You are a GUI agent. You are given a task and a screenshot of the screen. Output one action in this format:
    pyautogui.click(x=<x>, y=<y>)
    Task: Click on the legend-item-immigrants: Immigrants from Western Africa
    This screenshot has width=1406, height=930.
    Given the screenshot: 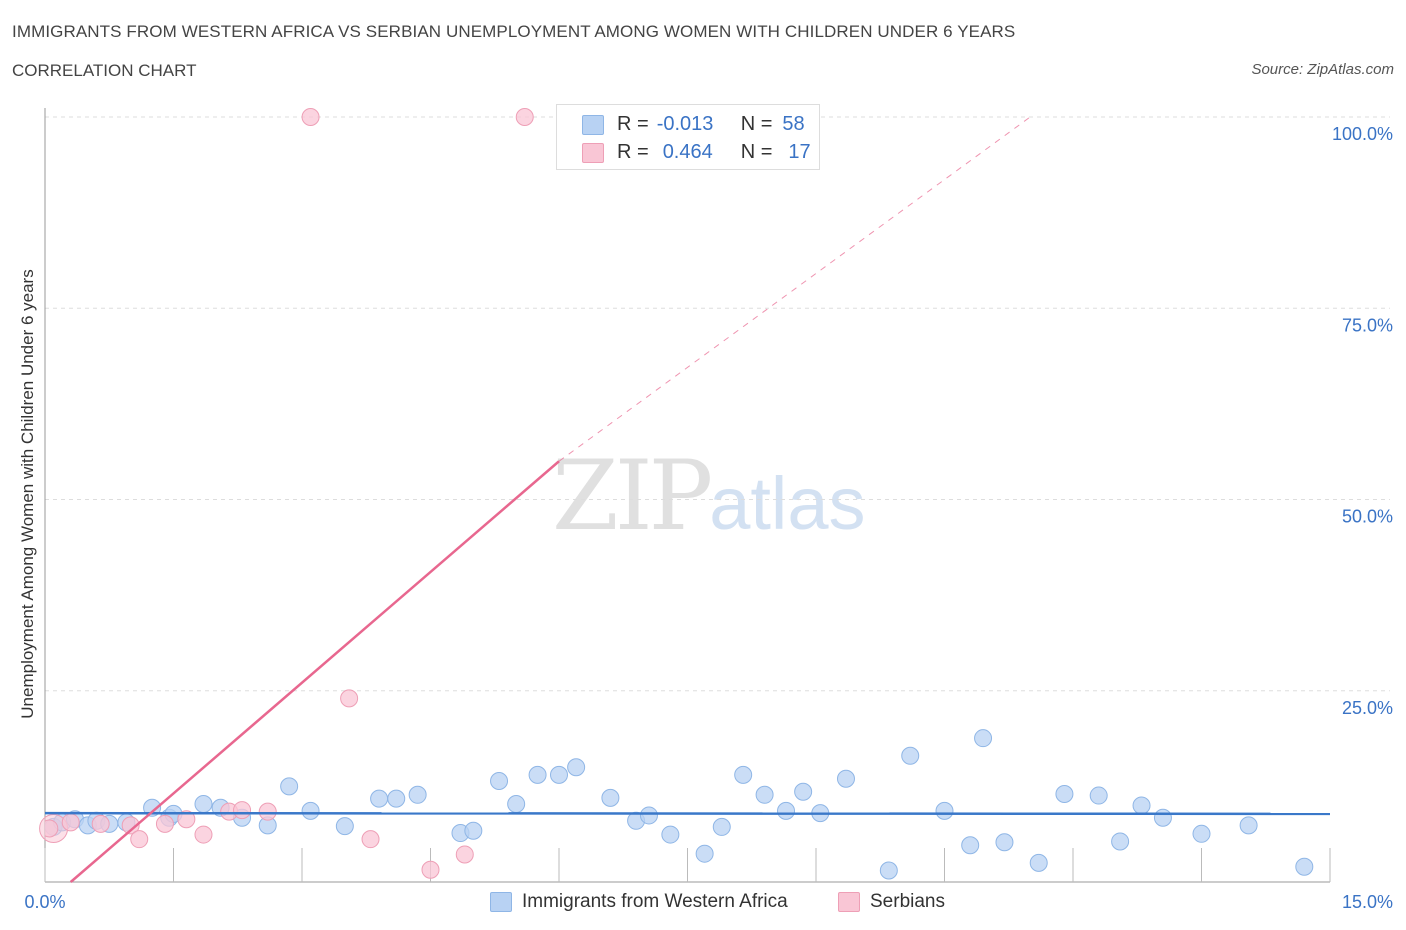 What is the action you would take?
    pyautogui.click(x=639, y=902)
    